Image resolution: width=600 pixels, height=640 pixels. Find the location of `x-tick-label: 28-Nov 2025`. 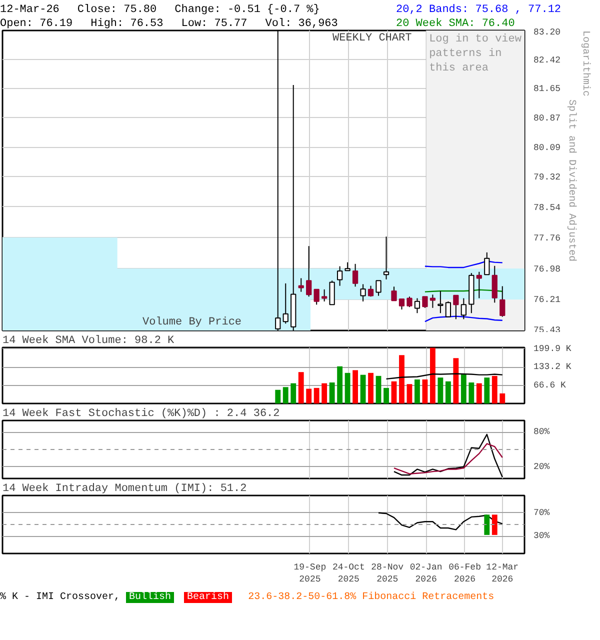

x-tick-label: 28-Nov 2025 is located at coordinates (387, 573).